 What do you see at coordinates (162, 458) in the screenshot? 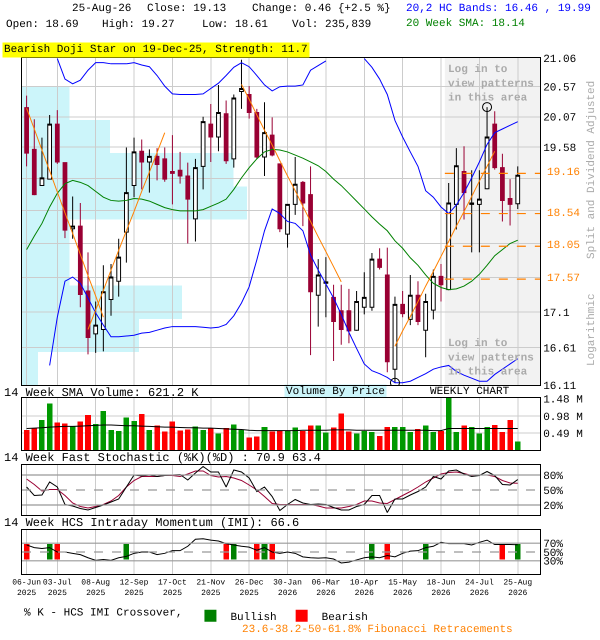
I see `chart-title: 14 Week Fast Stochastic (%K)(%D) : 70.9 63.4` at bounding box center [162, 458].